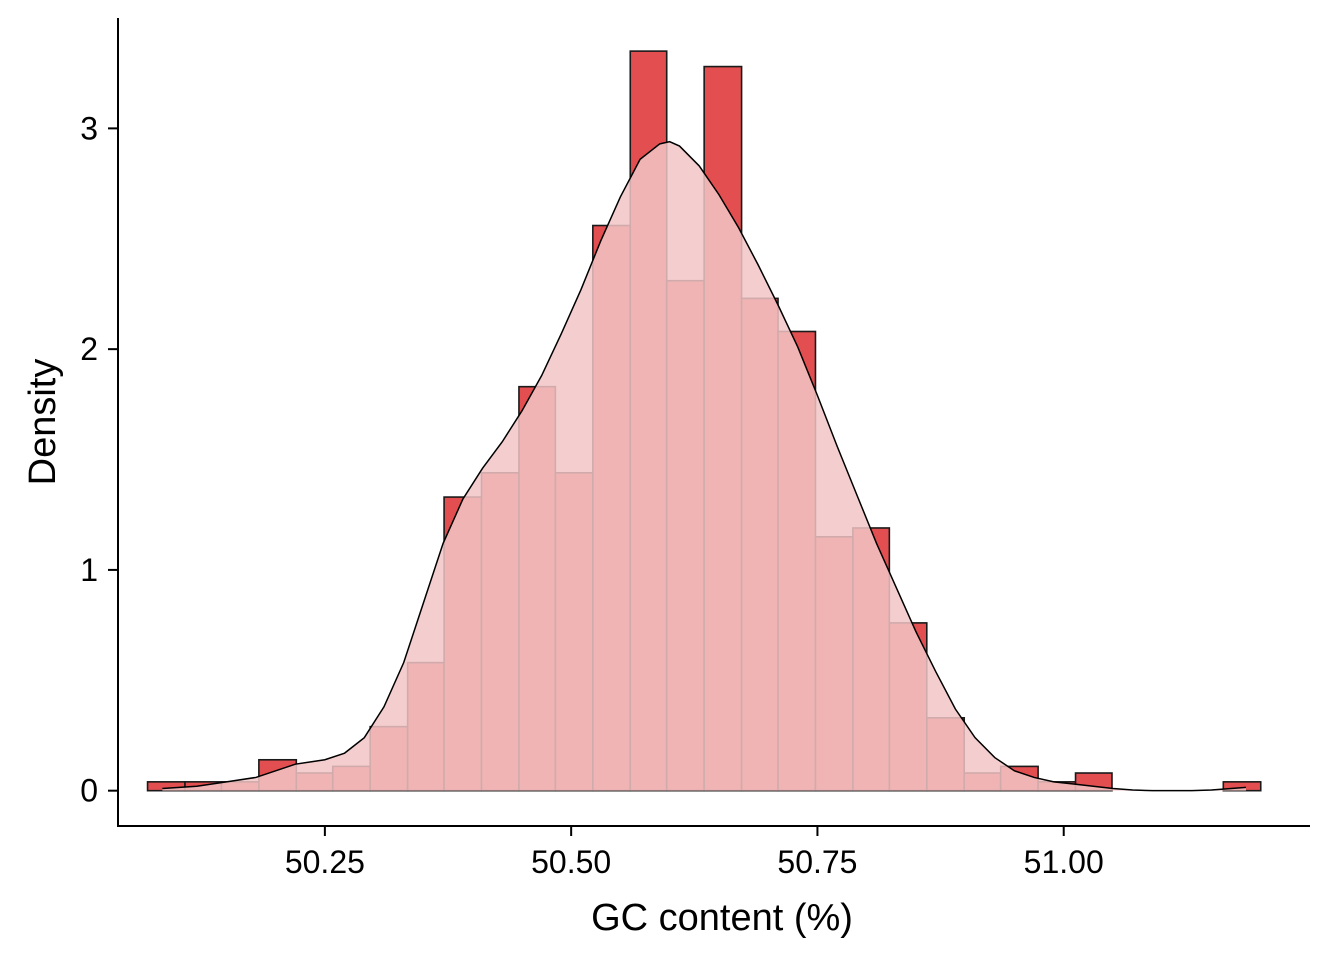  What do you see at coordinates (817, 862) in the screenshot?
I see `x-tick-label: 50.75` at bounding box center [817, 862].